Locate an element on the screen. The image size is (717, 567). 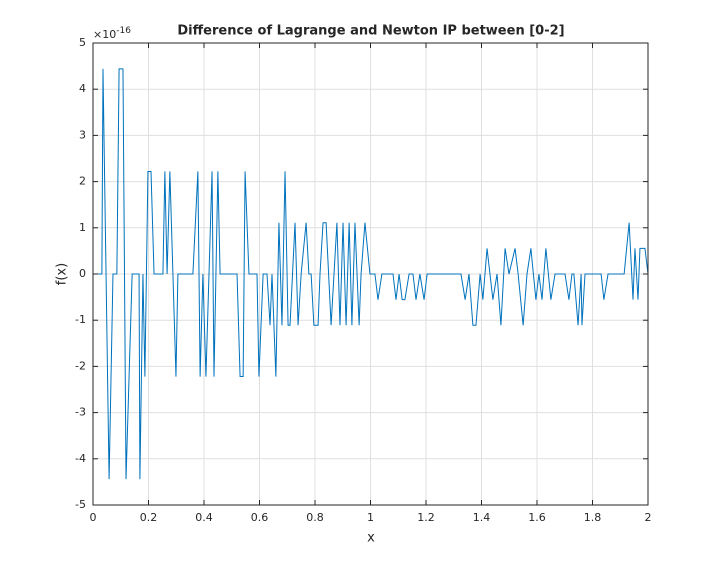
x-tick-label: 1.2 is located at coordinates (426, 517).